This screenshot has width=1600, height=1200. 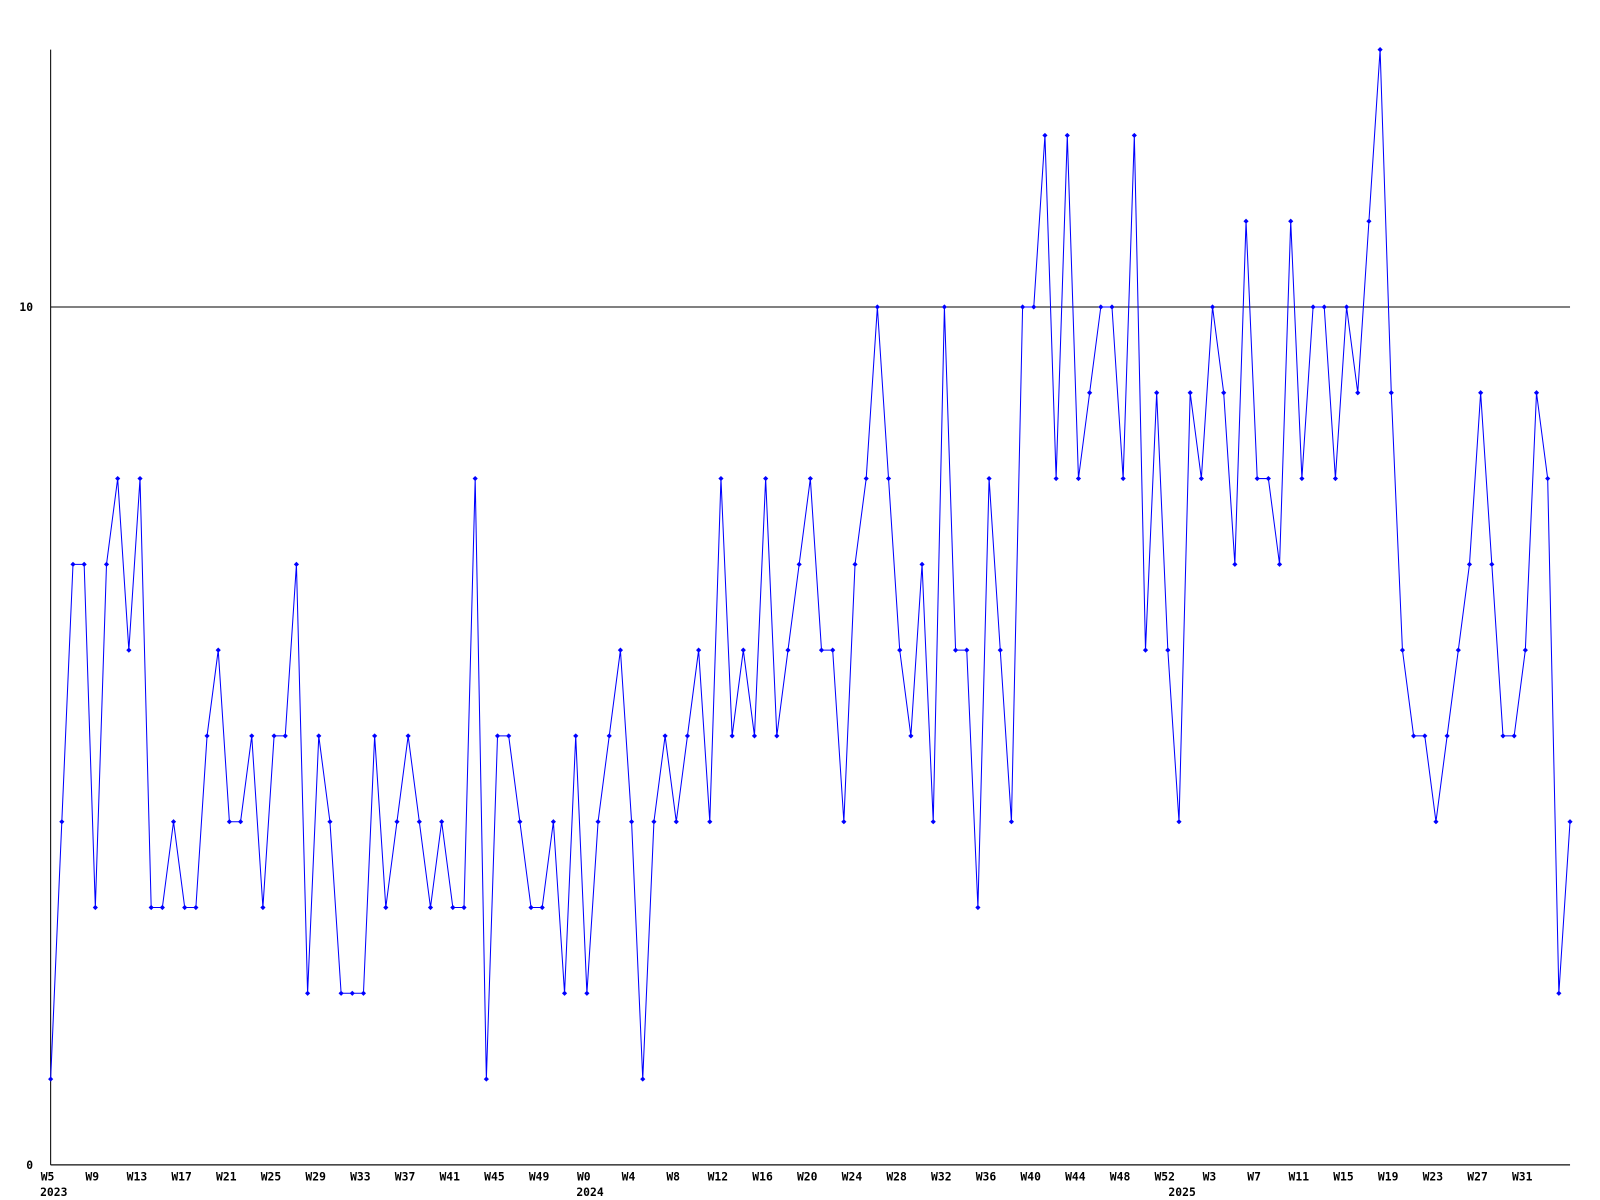 What do you see at coordinates (1522, 1176) in the screenshot?
I see `x-tick-label: W31` at bounding box center [1522, 1176].